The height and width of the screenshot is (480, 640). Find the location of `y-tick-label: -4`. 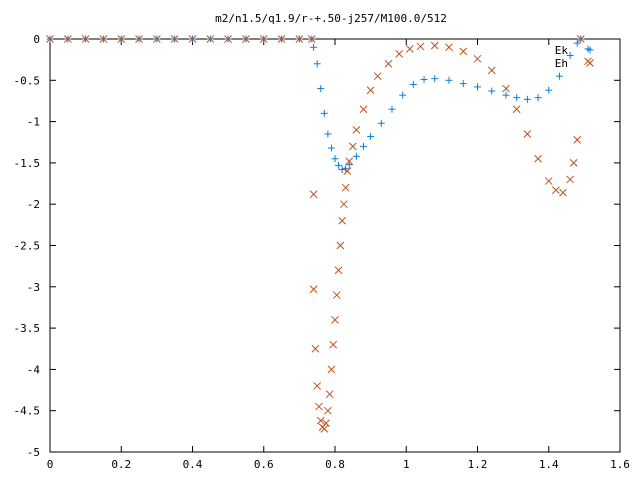

y-tick-label: -4 is located at coordinates (34, 369).